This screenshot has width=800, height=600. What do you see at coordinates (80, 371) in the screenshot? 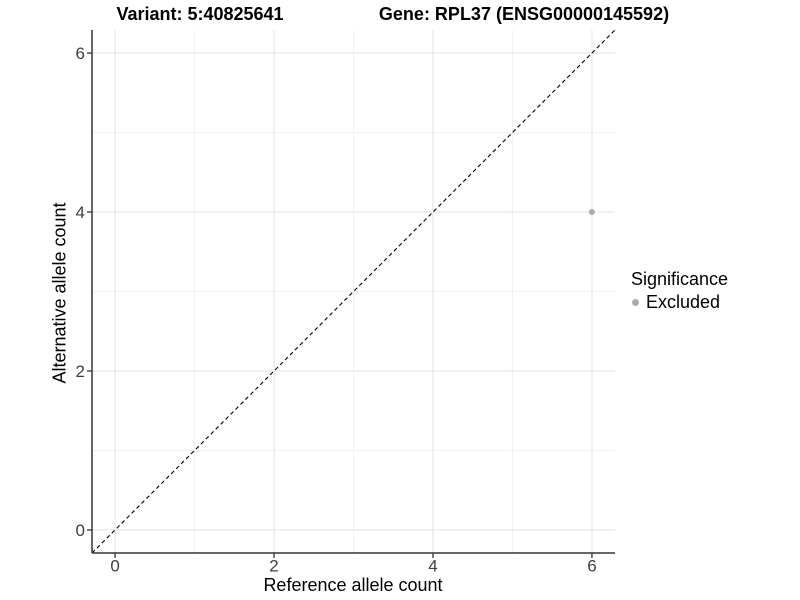
I see `y-tick-label: 2` at bounding box center [80, 371].